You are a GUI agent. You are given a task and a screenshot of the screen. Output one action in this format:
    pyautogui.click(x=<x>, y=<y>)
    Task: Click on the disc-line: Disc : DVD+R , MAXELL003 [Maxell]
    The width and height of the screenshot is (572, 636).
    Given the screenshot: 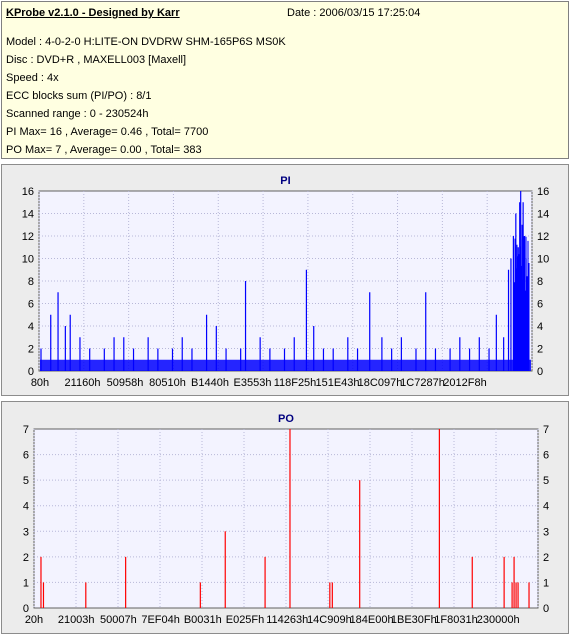 What is the action you would take?
    pyautogui.click(x=96, y=60)
    